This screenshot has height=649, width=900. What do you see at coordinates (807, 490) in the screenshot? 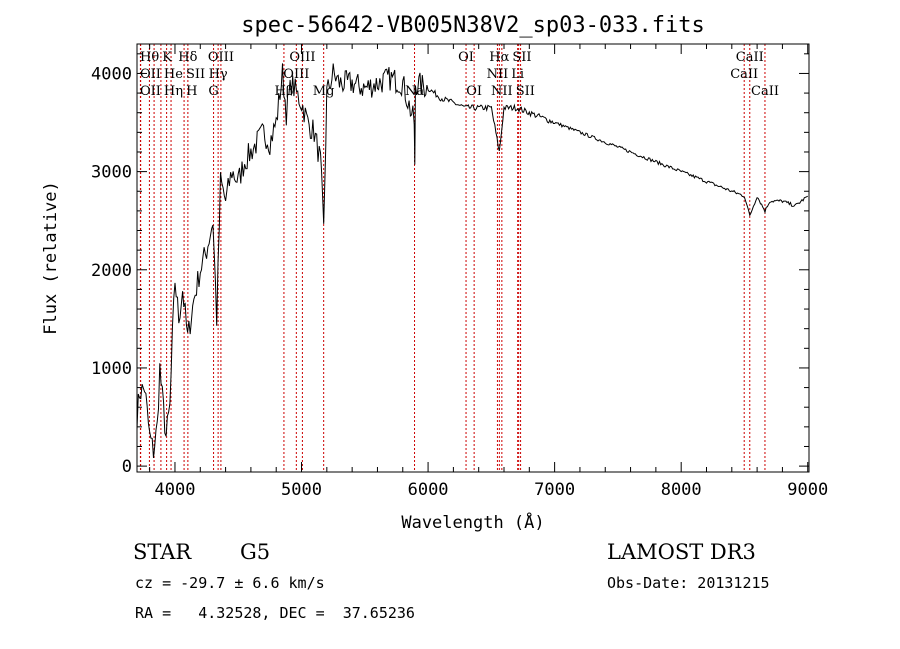
I see `x-tick-label: 9000` at bounding box center [807, 490].